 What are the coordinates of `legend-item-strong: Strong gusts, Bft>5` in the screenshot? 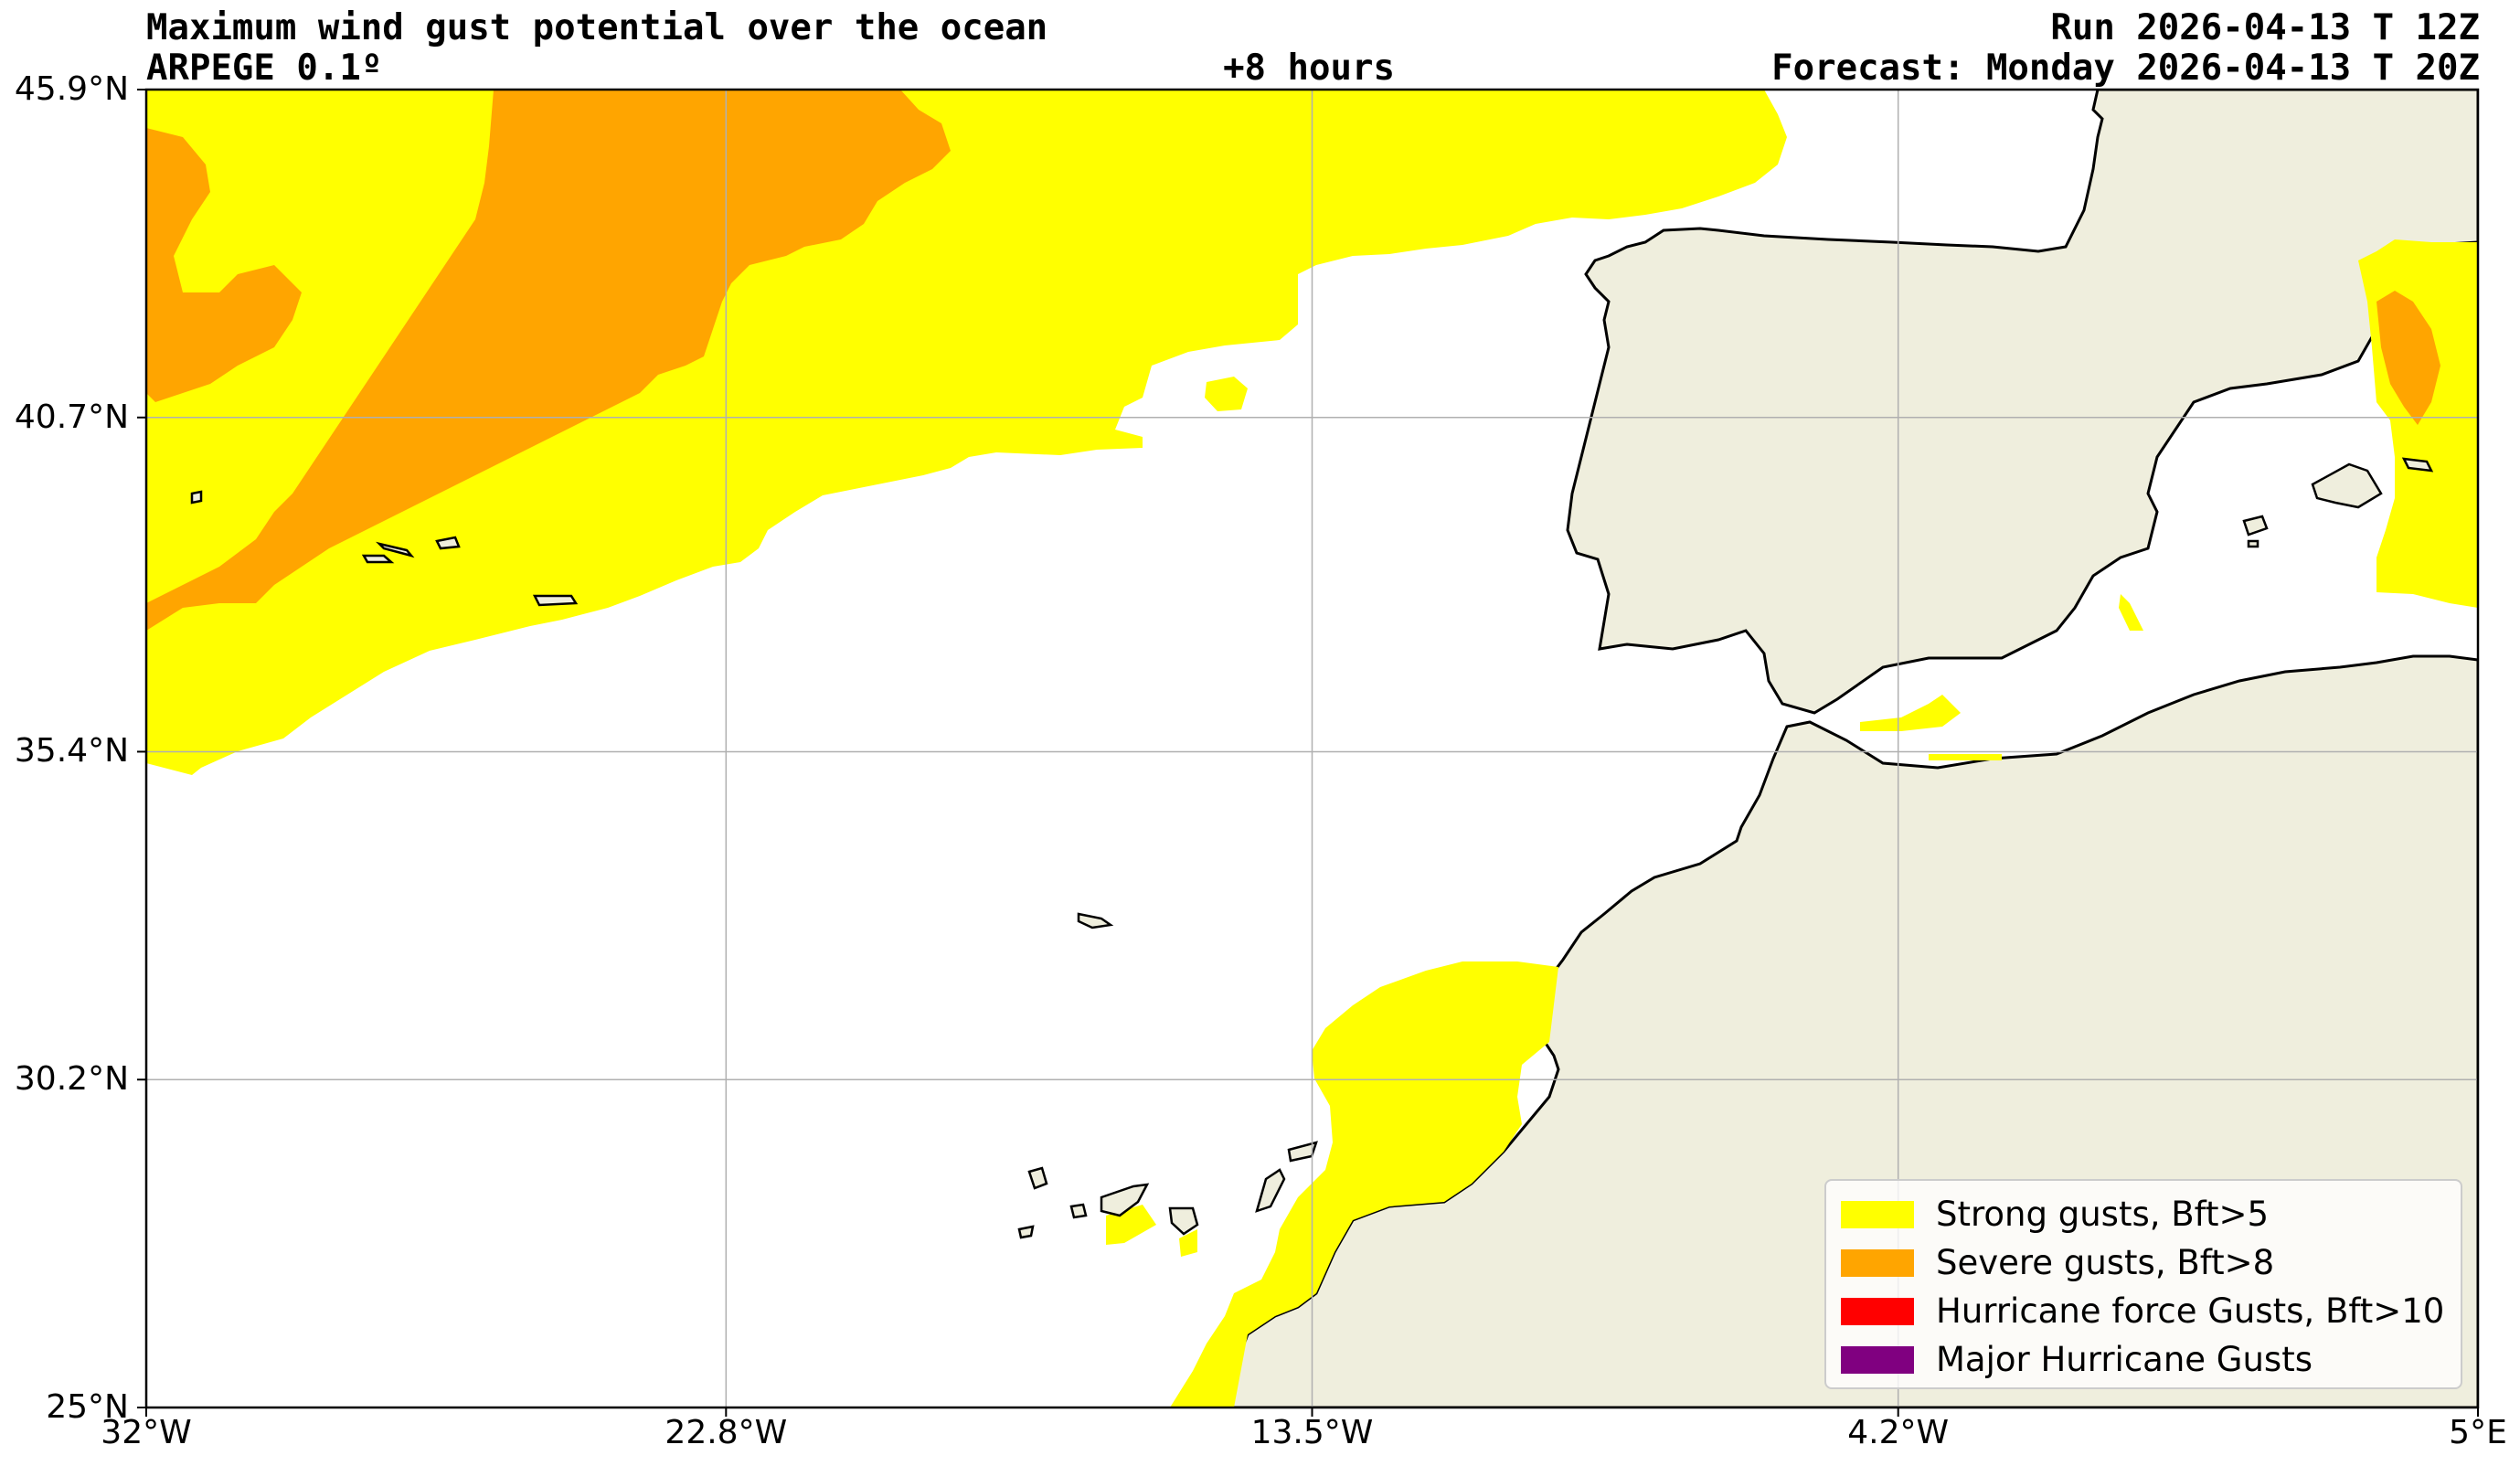 It's located at (2143, 1214).